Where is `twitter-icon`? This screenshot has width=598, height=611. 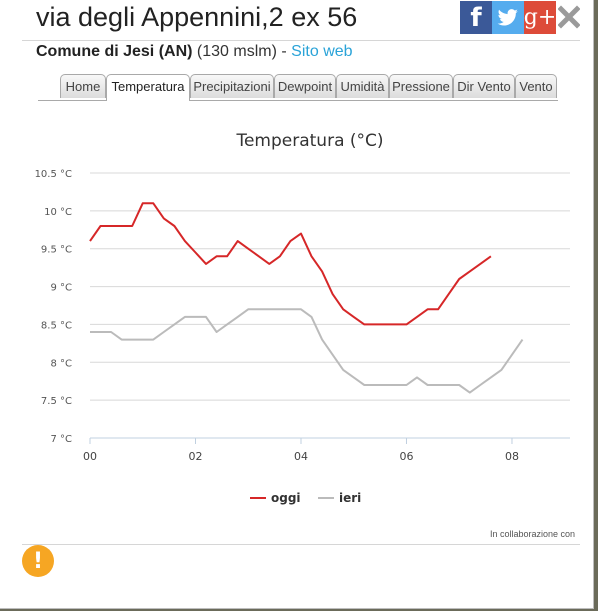 twitter-icon is located at coordinates (507, 16).